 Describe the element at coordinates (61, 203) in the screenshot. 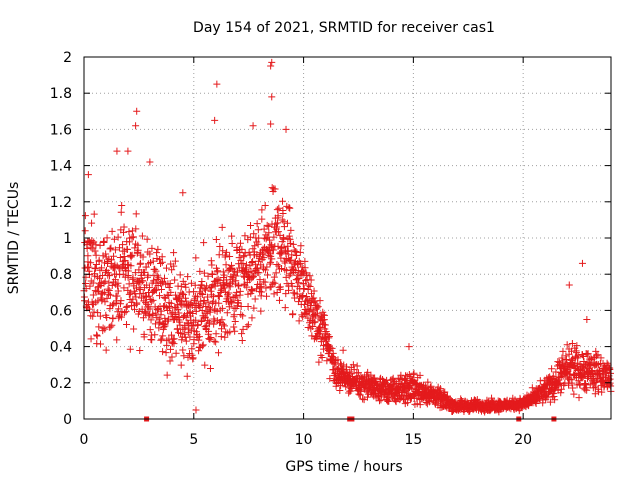

I see `y-tick-label: 1.2` at that location.